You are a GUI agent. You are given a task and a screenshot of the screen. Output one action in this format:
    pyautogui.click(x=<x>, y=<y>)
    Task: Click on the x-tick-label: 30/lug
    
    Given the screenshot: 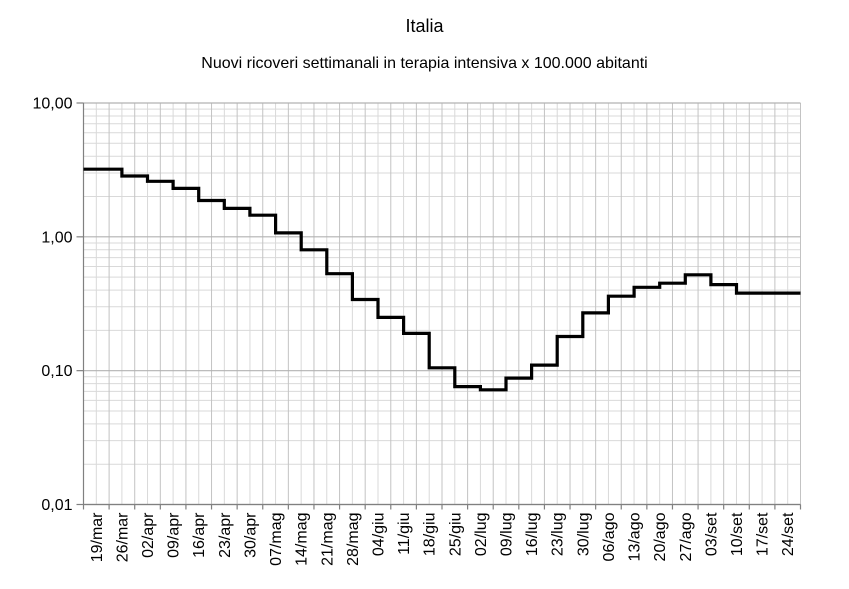 What is the action you would take?
    pyautogui.click(x=583, y=535)
    